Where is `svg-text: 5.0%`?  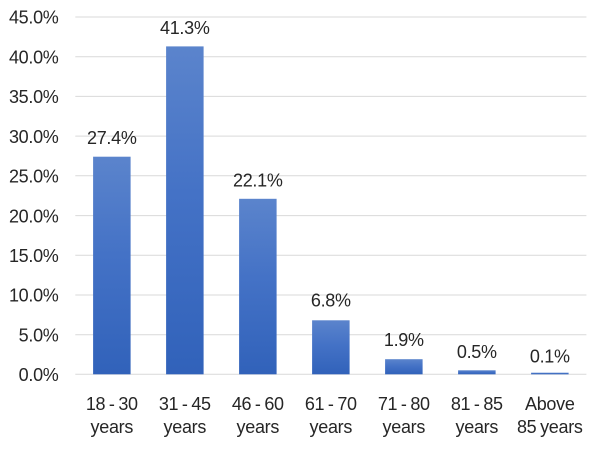 svg-text: 5.0% is located at coordinates (39, 335).